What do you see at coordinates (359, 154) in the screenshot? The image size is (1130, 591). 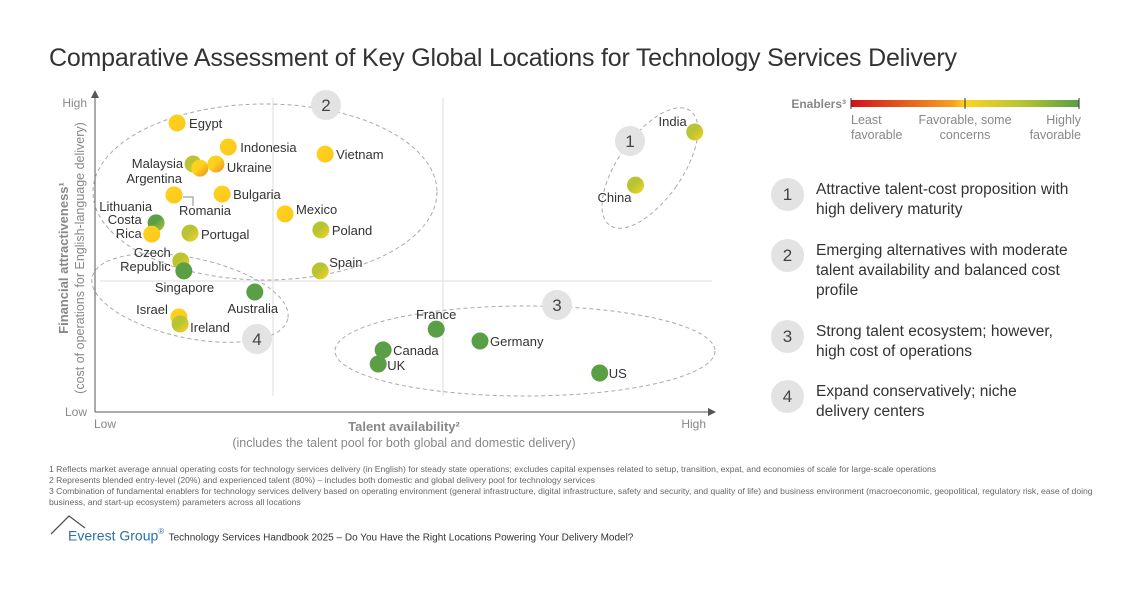 I see `point-label-vietnam: Vietnam` at bounding box center [359, 154].